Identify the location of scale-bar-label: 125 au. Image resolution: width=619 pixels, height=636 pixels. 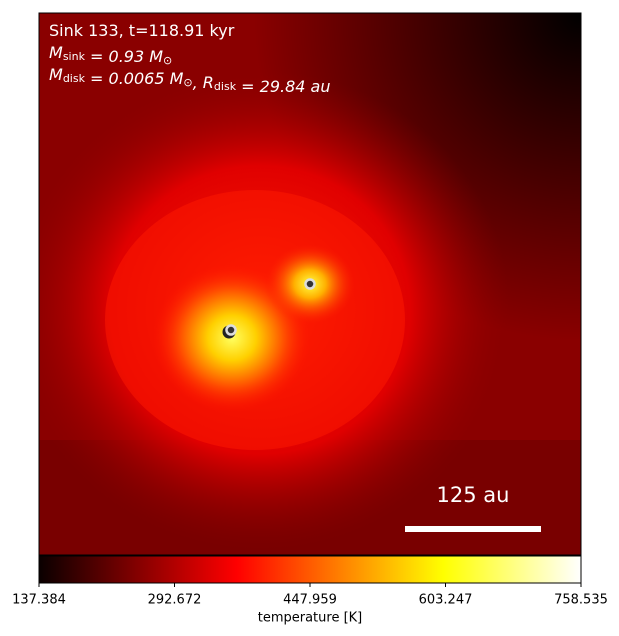
(473, 495).